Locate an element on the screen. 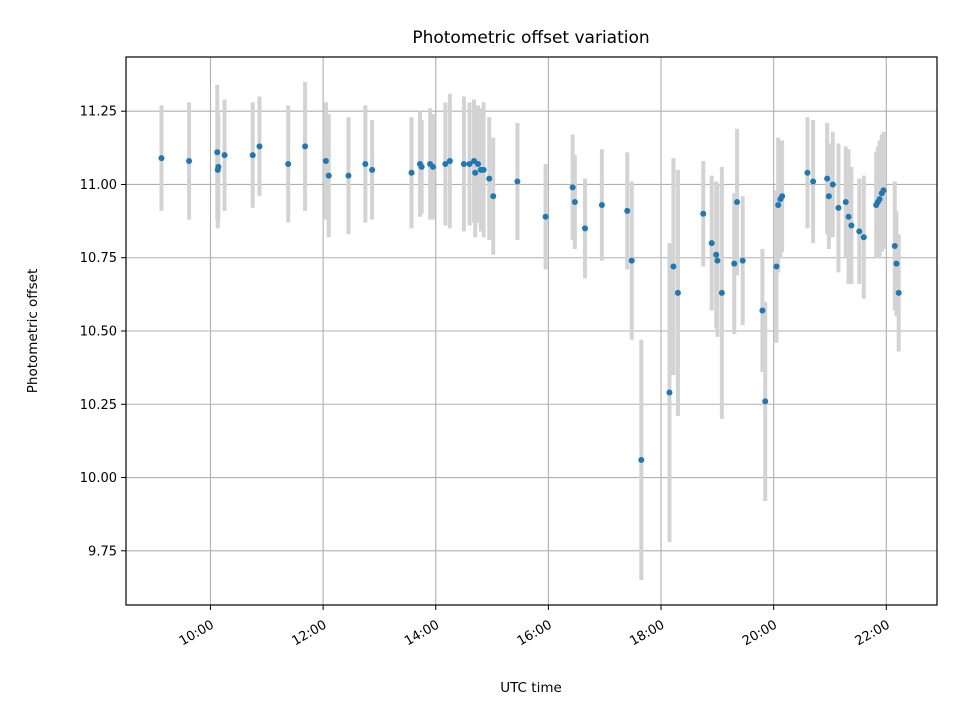  chart-title: Photometric offset variation is located at coordinates (530, 38).